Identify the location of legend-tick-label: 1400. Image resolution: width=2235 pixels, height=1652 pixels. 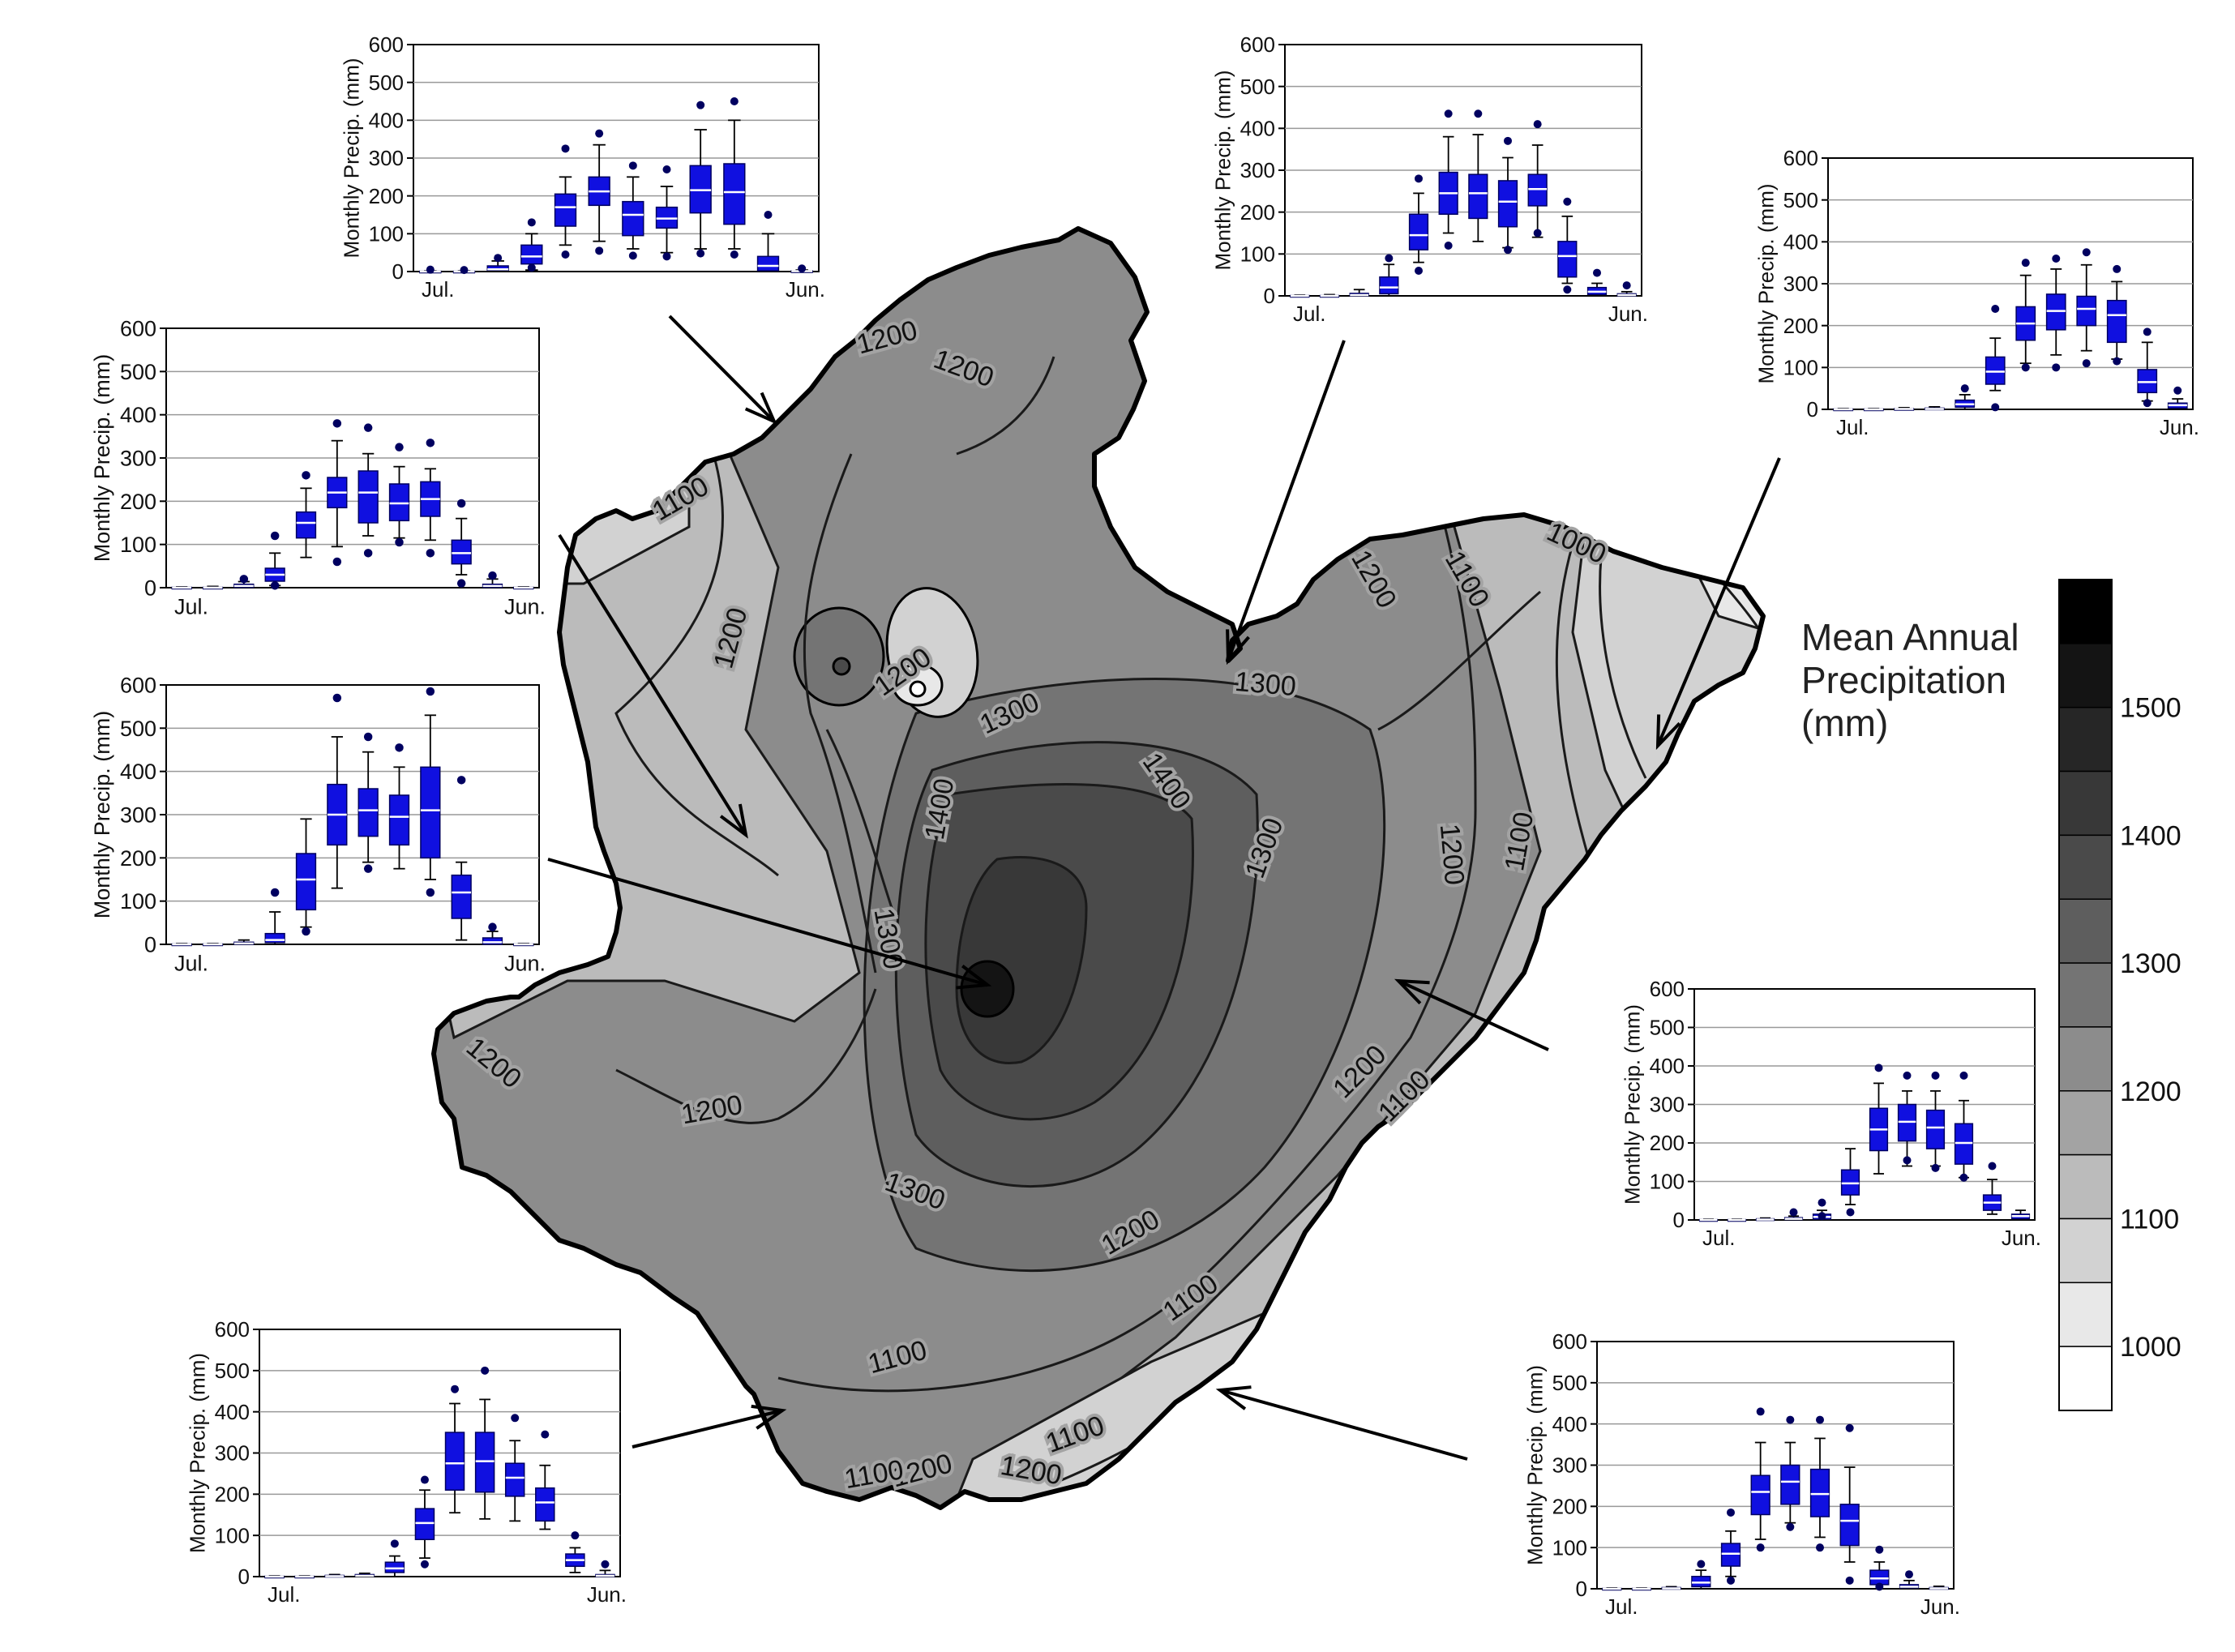
(2151, 836).